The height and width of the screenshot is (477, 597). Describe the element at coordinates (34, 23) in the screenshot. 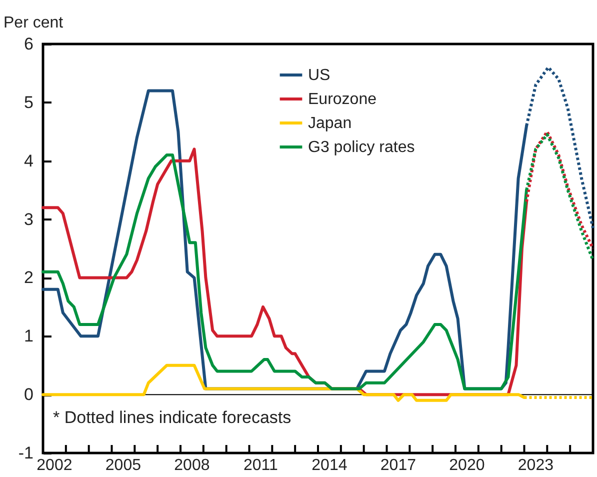

I see `y-axis-title: Per cent` at that location.